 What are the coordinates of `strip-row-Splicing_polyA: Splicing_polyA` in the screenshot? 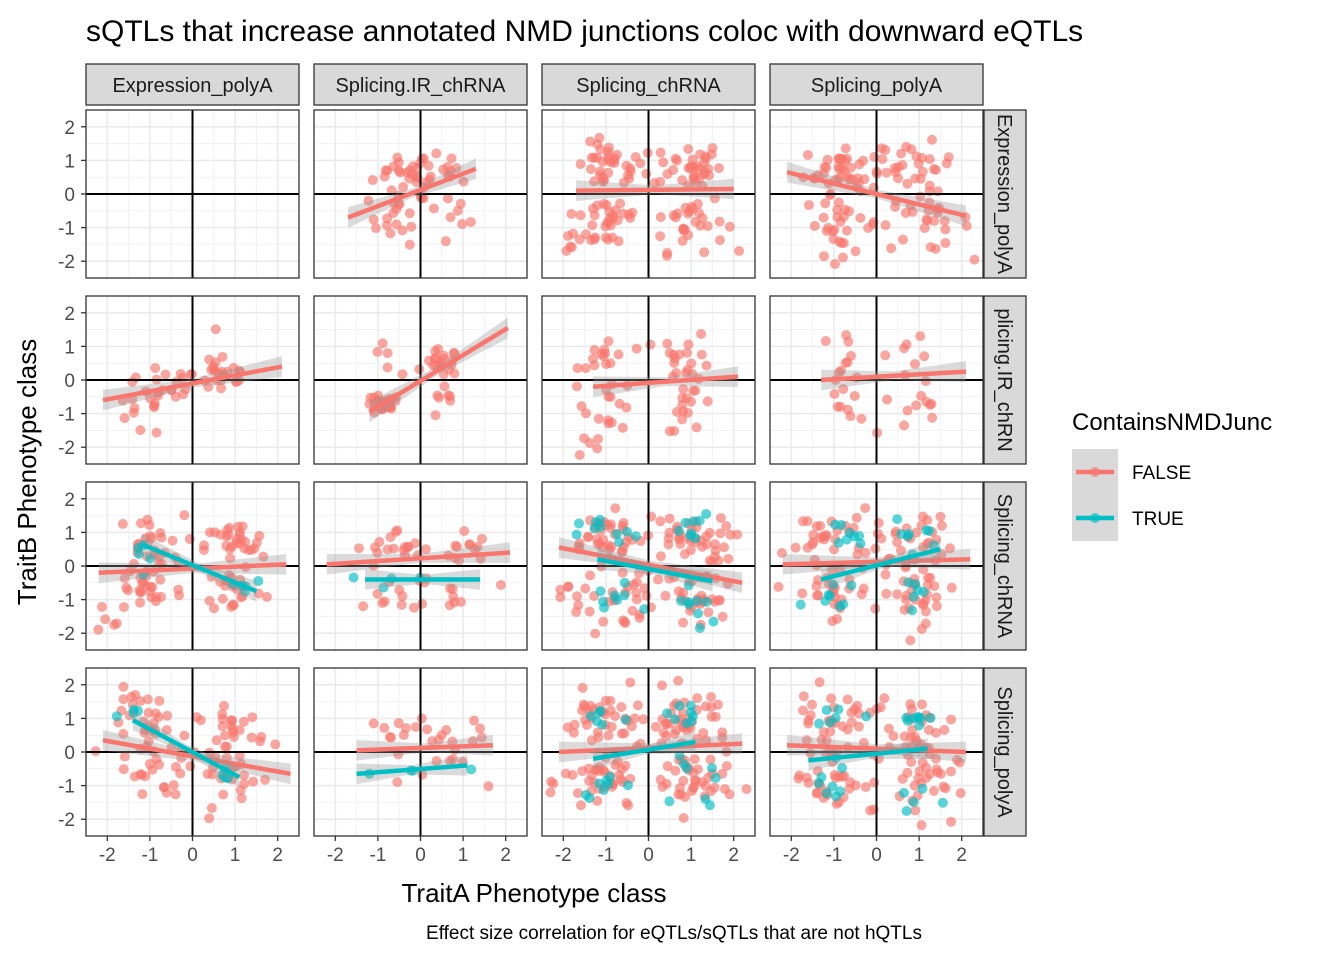 It's located at (1005, 752).